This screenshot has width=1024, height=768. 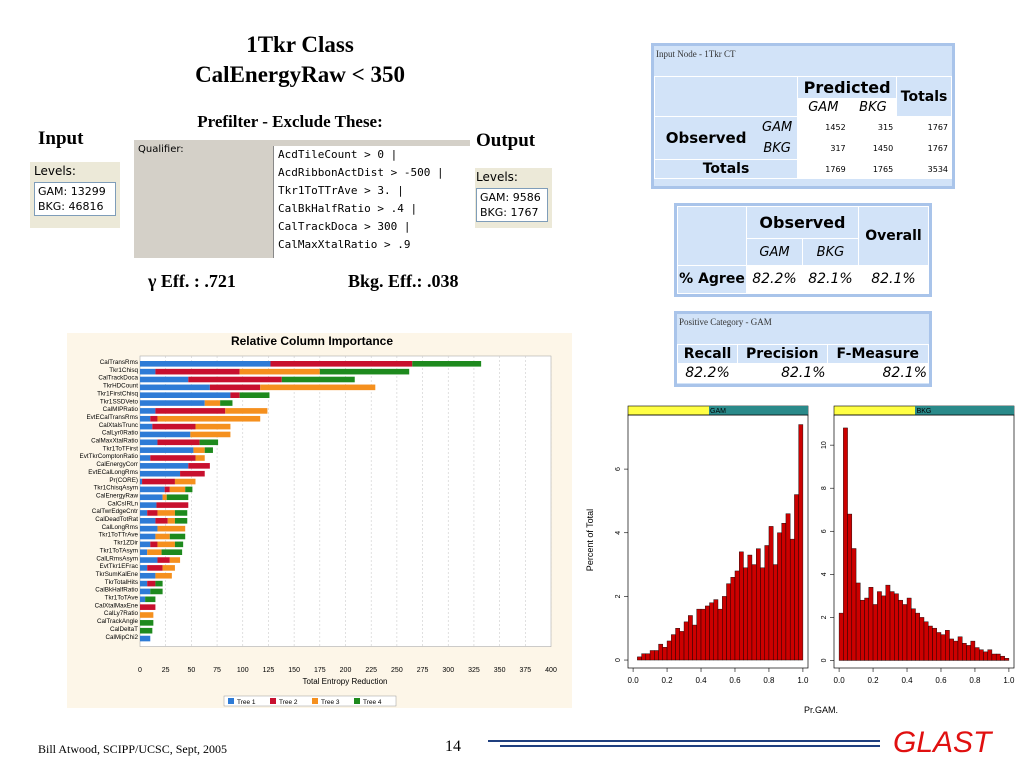 What do you see at coordinates (701, 680) in the screenshot?
I see `x-tick-label: 0.4` at bounding box center [701, 680].